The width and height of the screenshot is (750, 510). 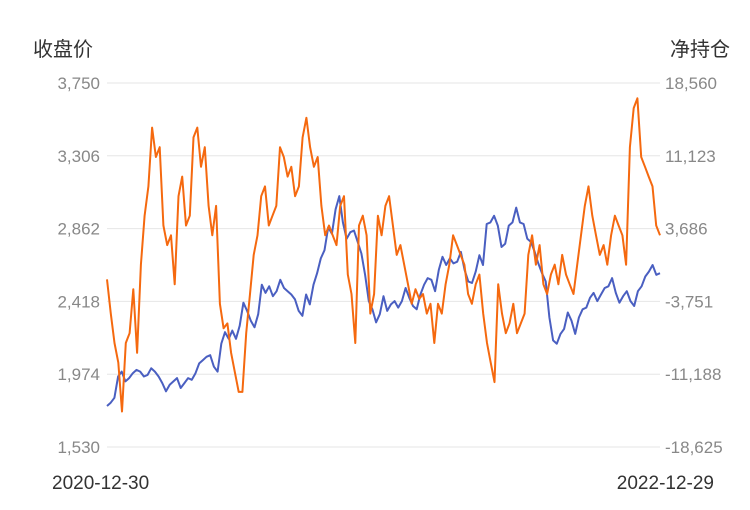 What do you see at coordinates (694, 447) in the screenshot?
I see `right-tick-label: -18,625` at bounding box center [694, 447].